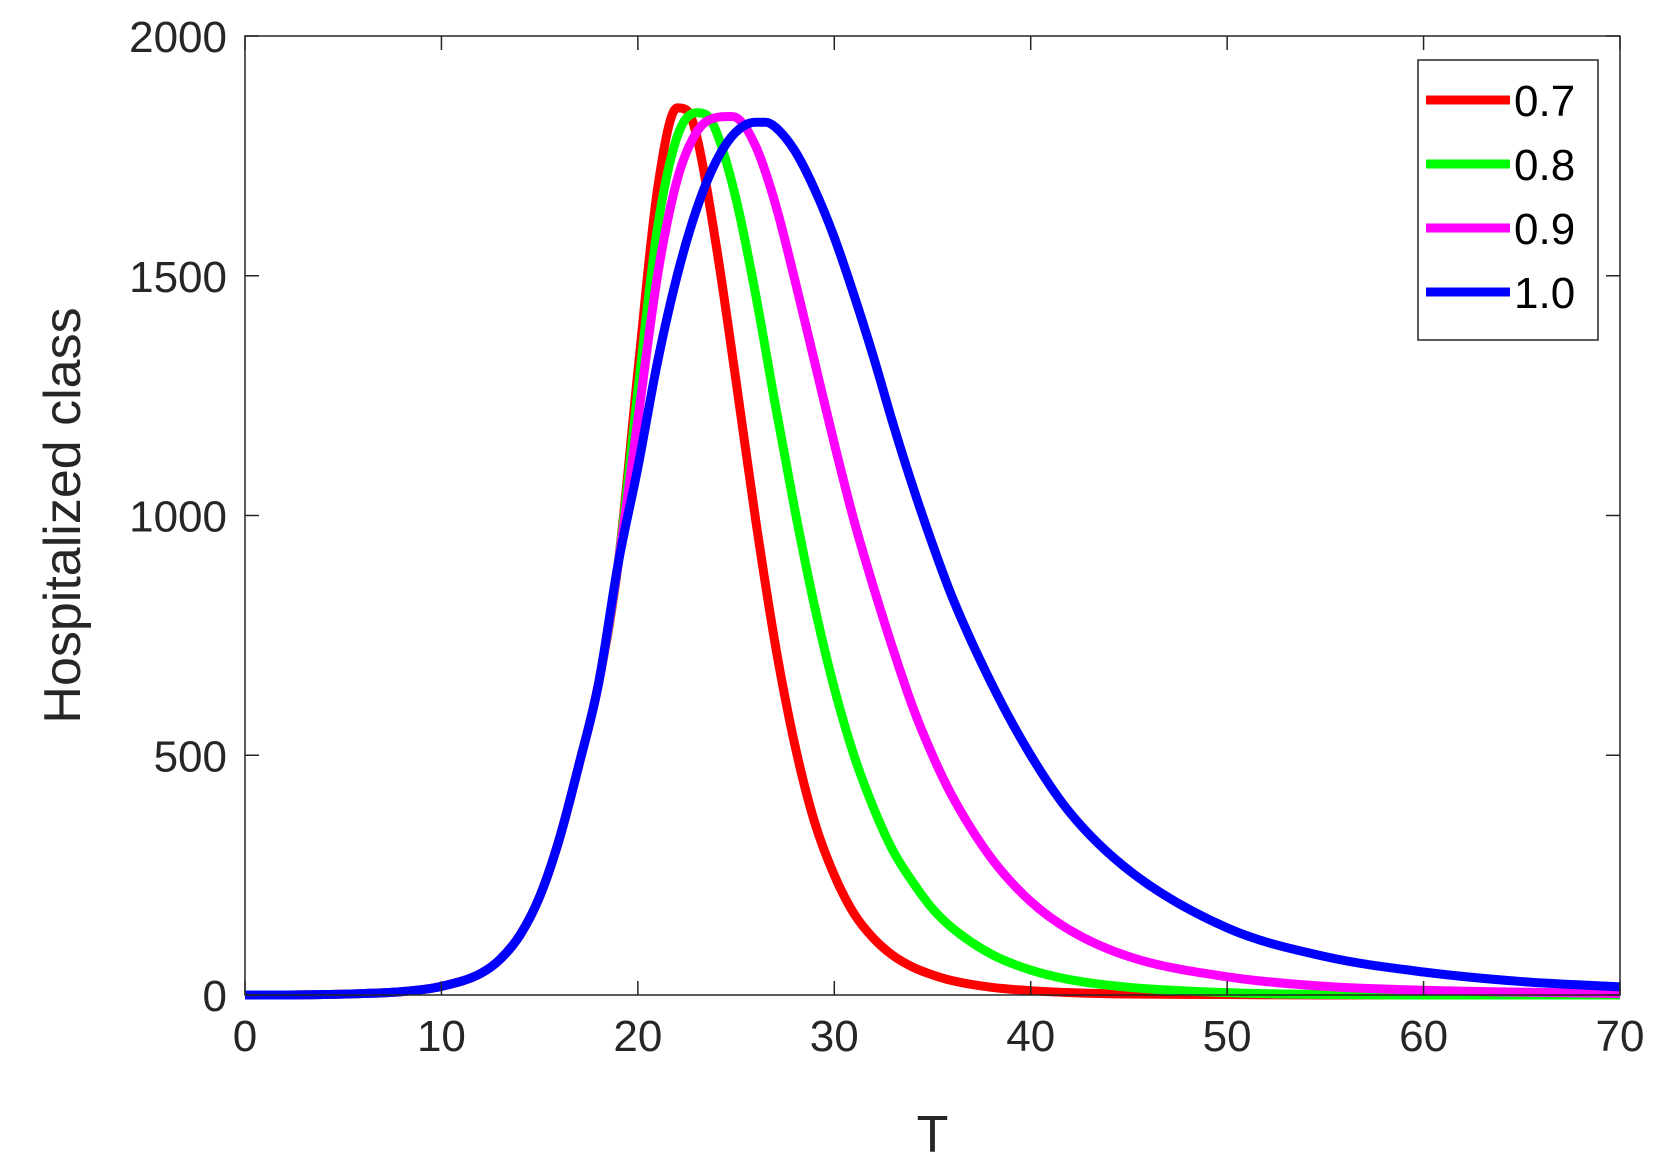 The image size is (1662, 1175). Describe the element at coordinates (178, 277) in the screenshot. I see `y-tick-label: 1500` at that location.